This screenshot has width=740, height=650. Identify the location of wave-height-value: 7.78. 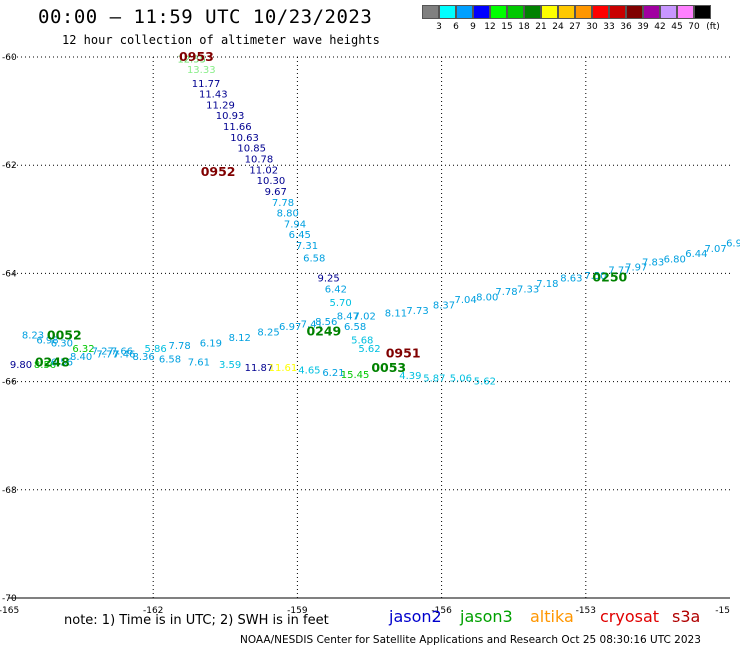
(180, 346).